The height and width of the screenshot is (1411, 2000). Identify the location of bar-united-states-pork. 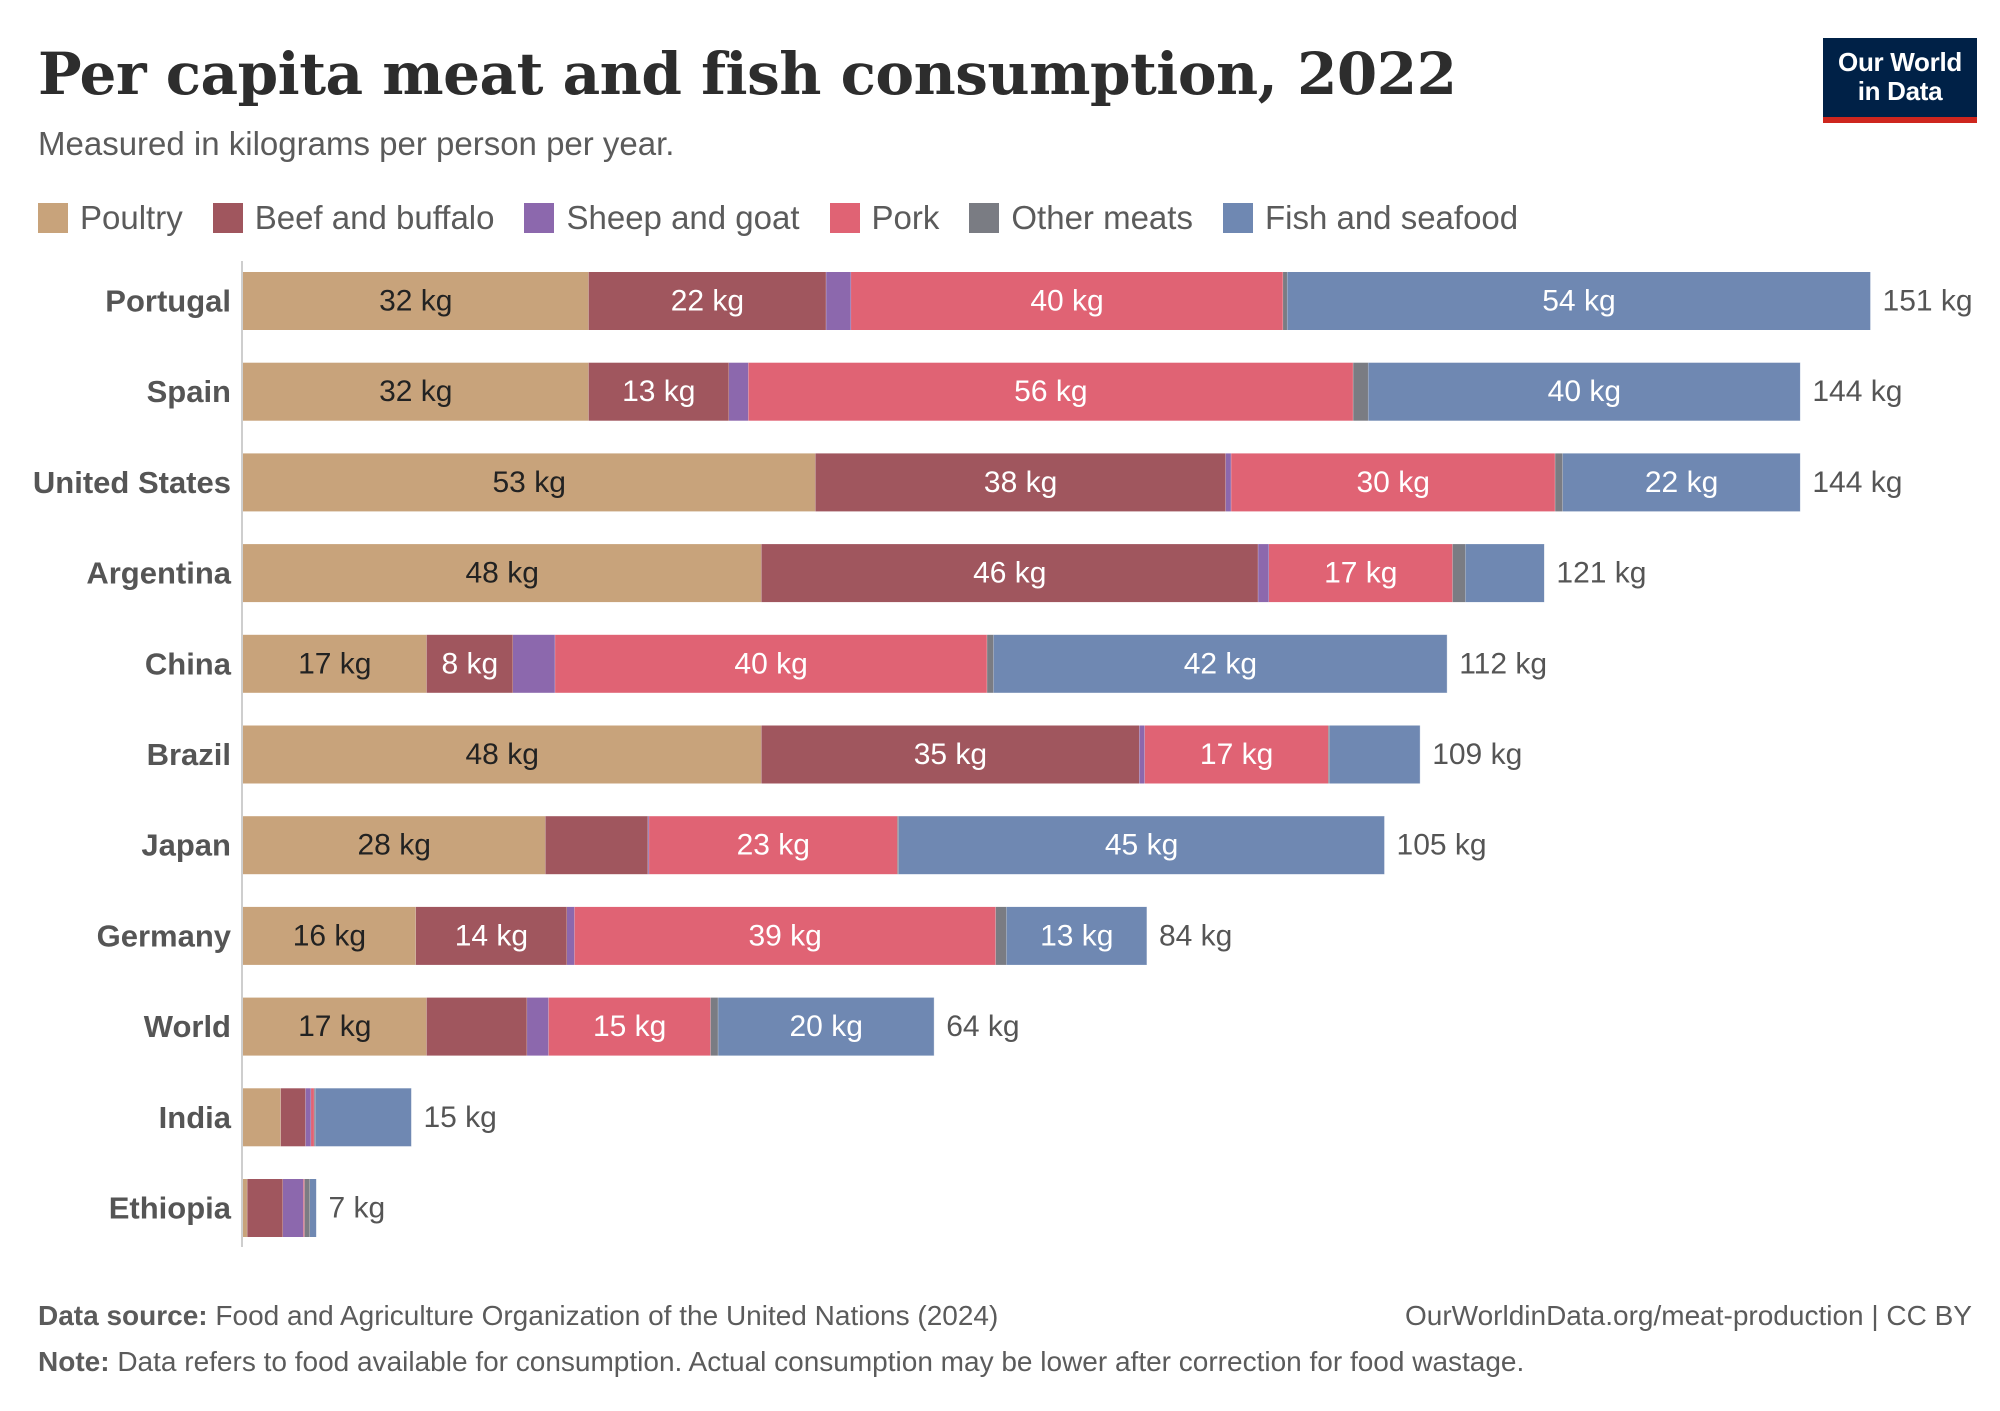
(1393, 482).